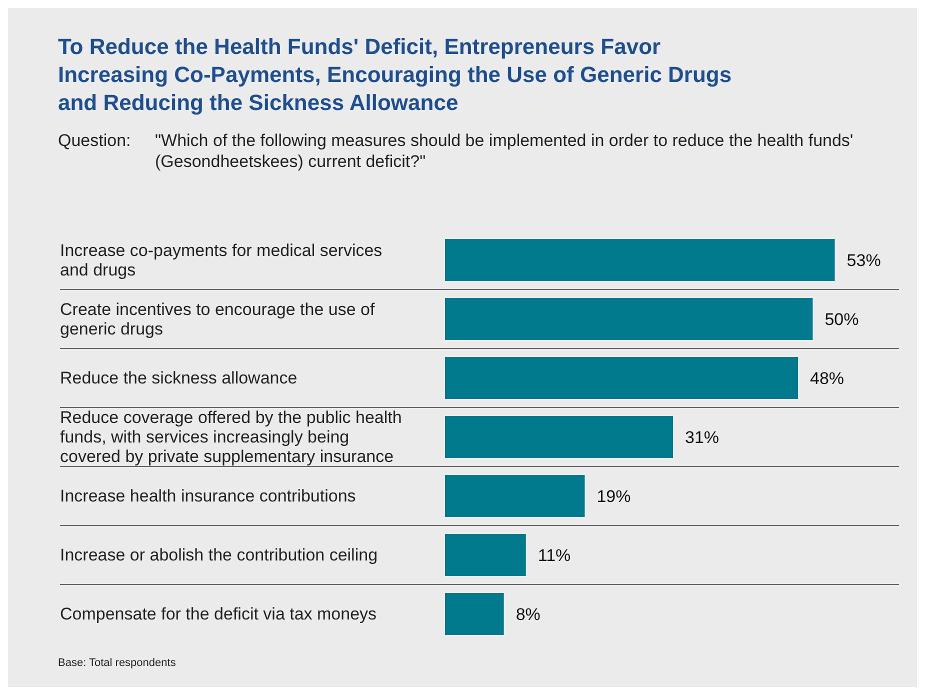 This screenshot has width=925, height=695. What do you see at coordinates (219, 554) in the screenshot?
I see `y-tick-label: Increase or abolish the contribution ceiling` at bounding box center [219, 554].